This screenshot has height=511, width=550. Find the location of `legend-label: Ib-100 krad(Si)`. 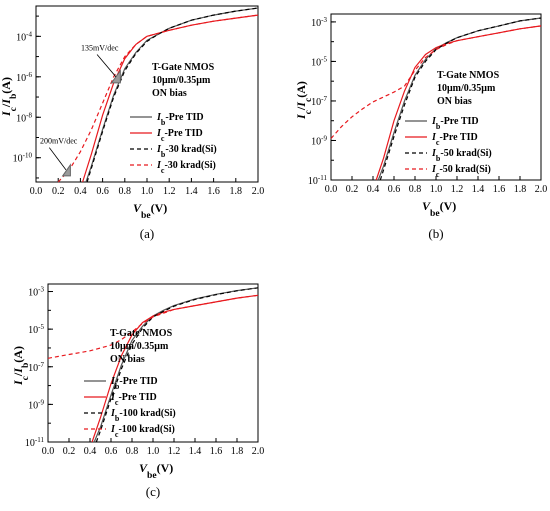

legend-label: Ib-100 krad(Si) is located at coordinates (143, 415).